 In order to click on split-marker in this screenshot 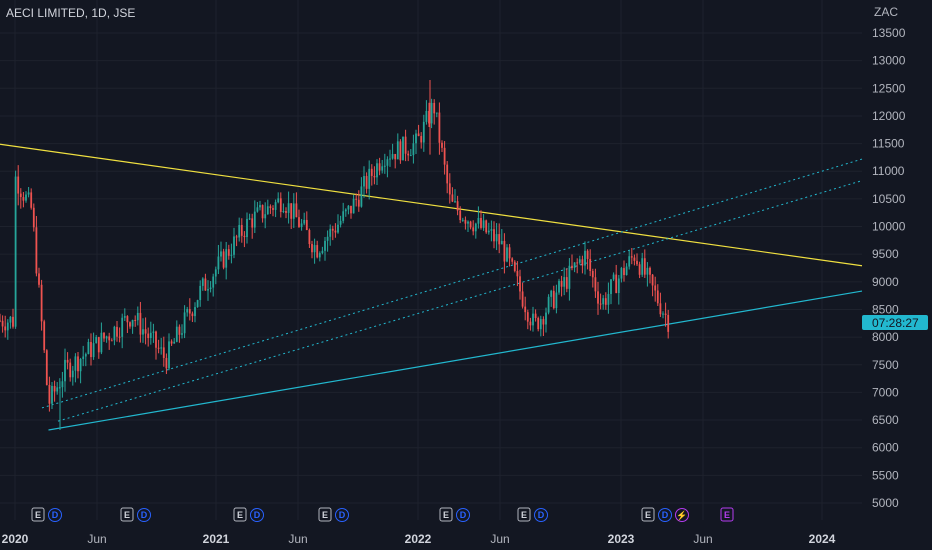, I will do `click(682, 515)`.